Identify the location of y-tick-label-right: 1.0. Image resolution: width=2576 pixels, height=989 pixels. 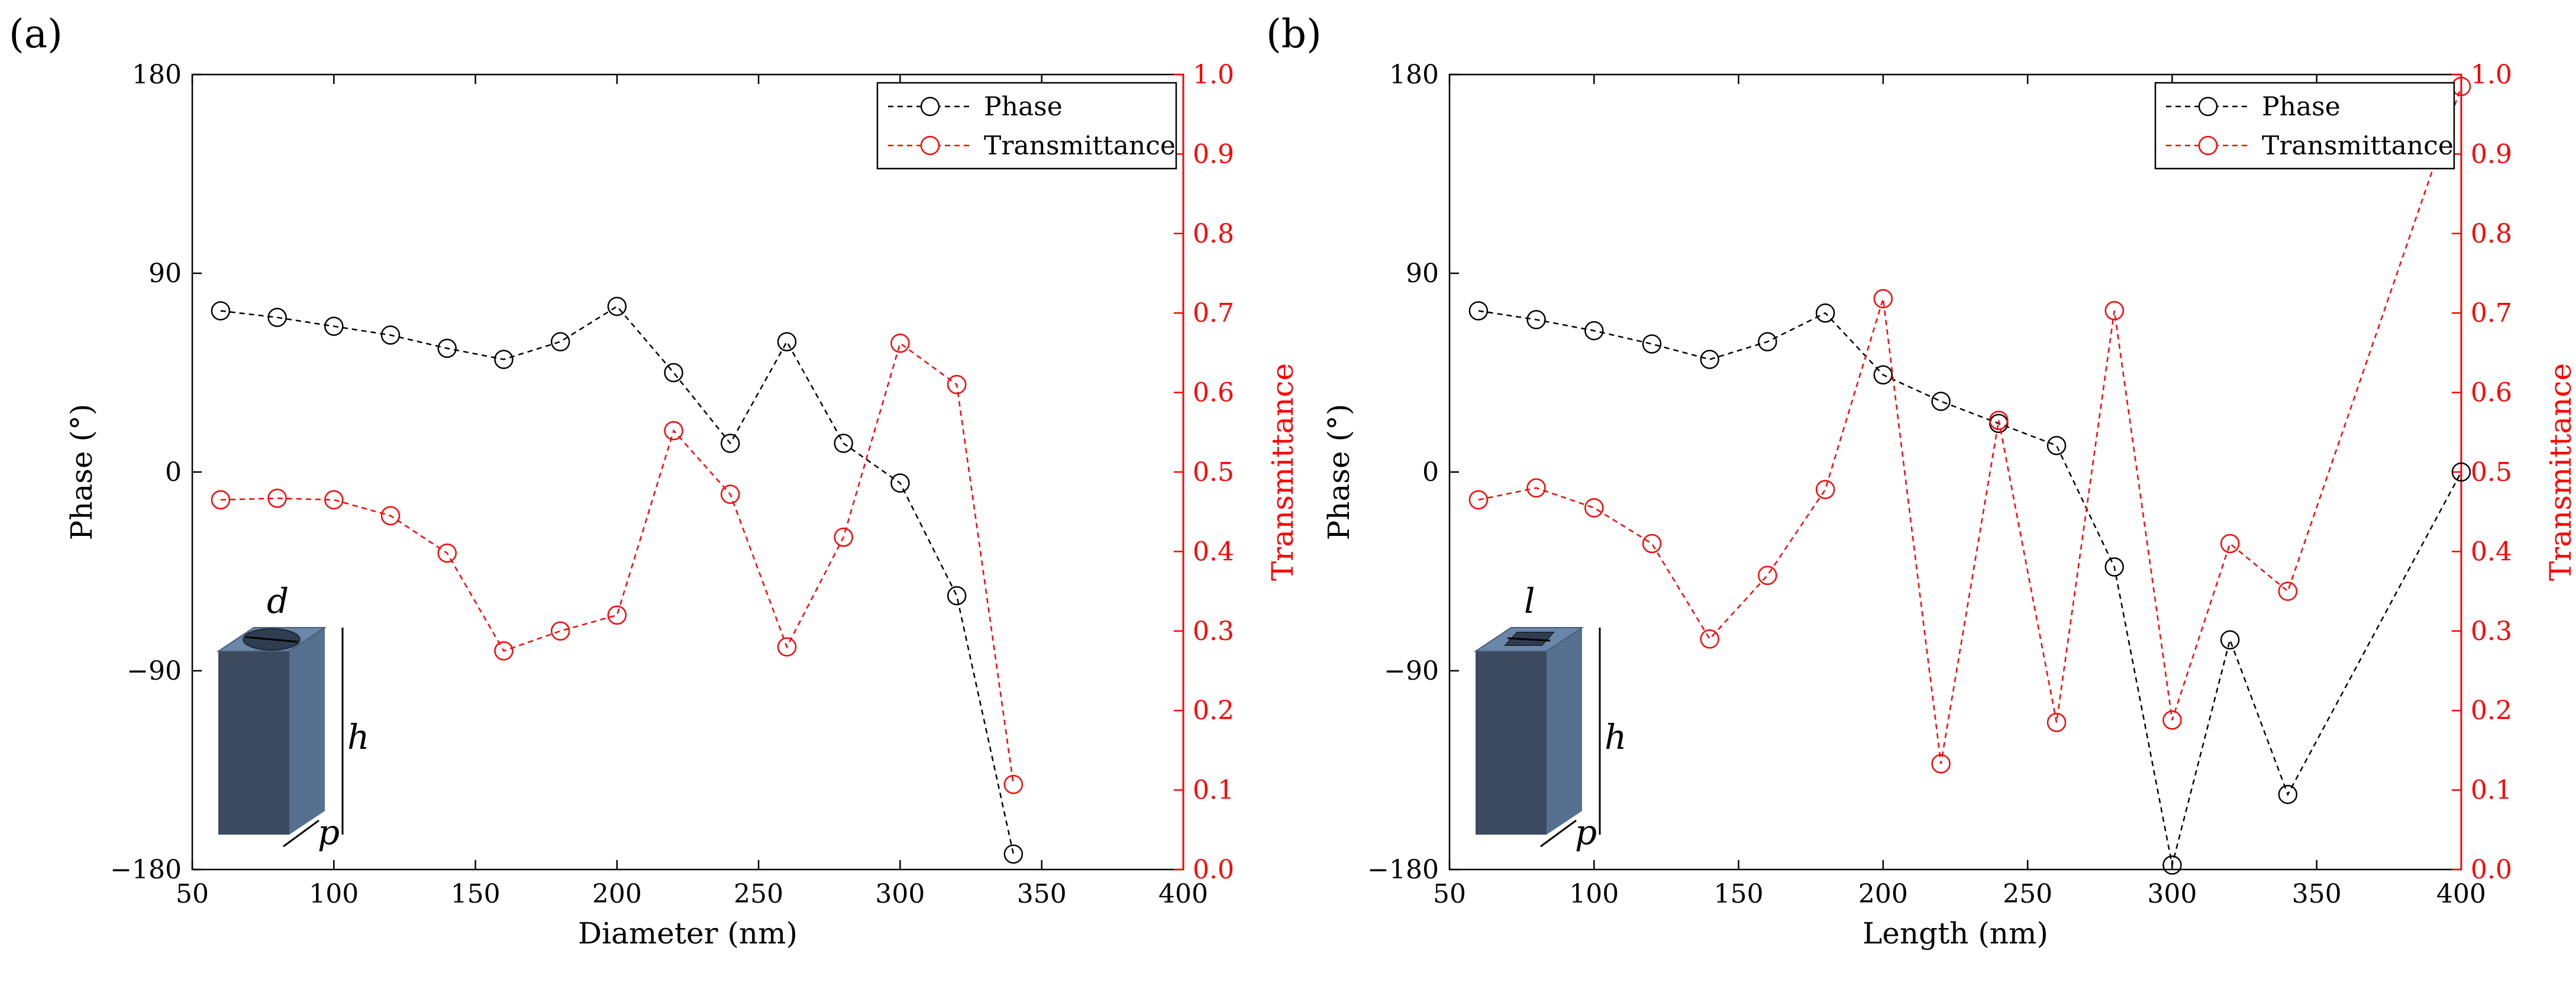
(2491, 75).